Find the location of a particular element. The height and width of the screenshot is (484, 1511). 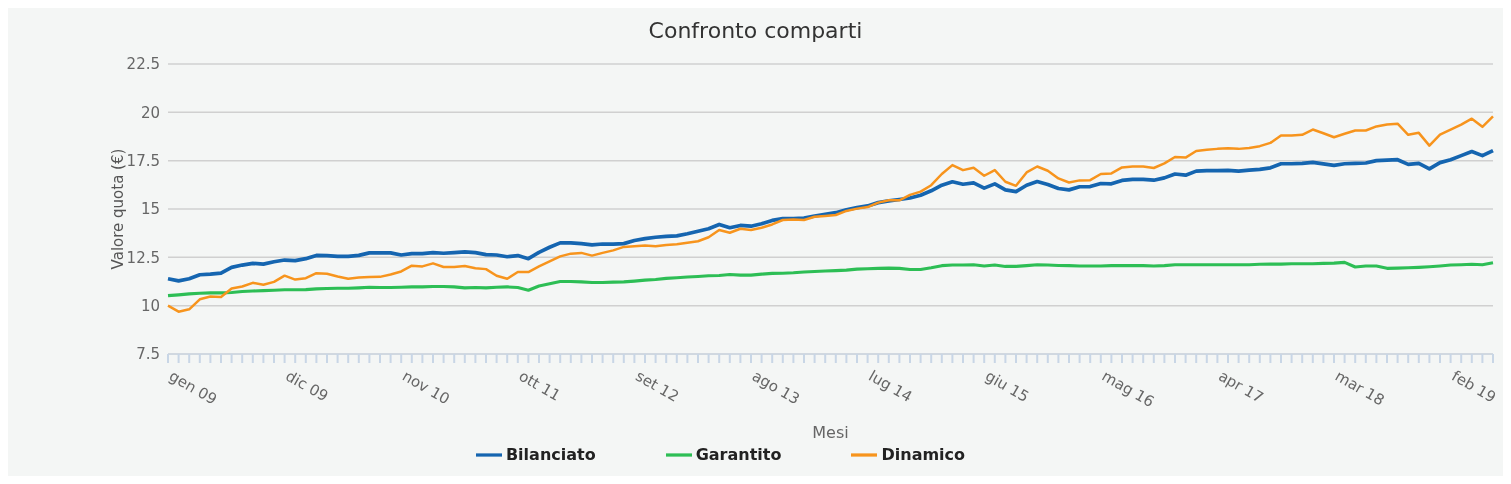

line-series is located at coordinates (830, 279).